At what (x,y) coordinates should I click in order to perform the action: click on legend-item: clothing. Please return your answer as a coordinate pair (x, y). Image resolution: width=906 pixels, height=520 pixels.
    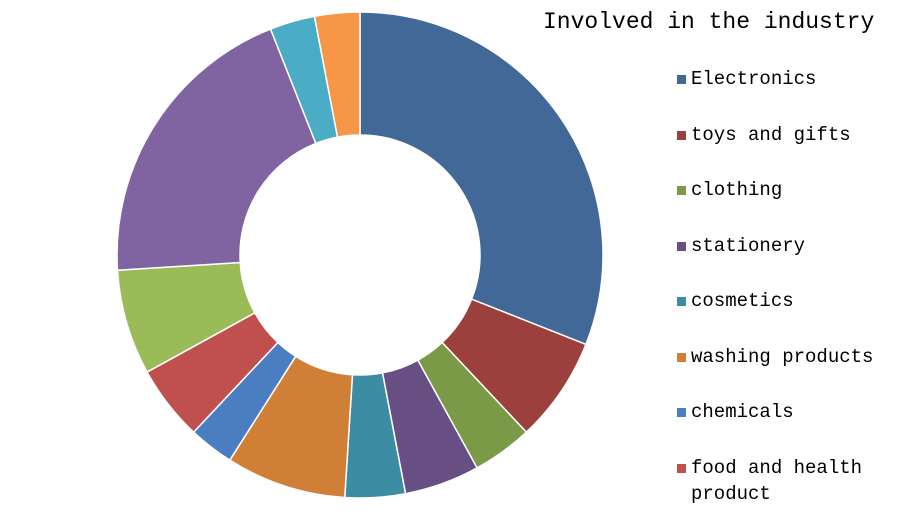
    Looking at the image, I should click on (788, 190).